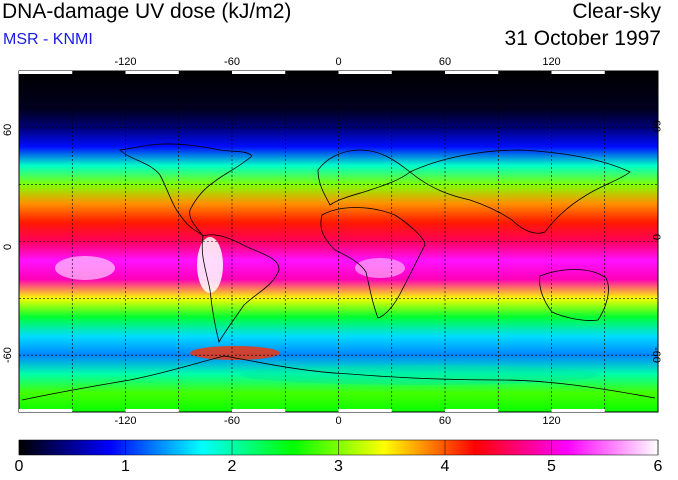 The image size is (678, 480). I want to click on colorbar-tick-label: 4, so click(445, 466).